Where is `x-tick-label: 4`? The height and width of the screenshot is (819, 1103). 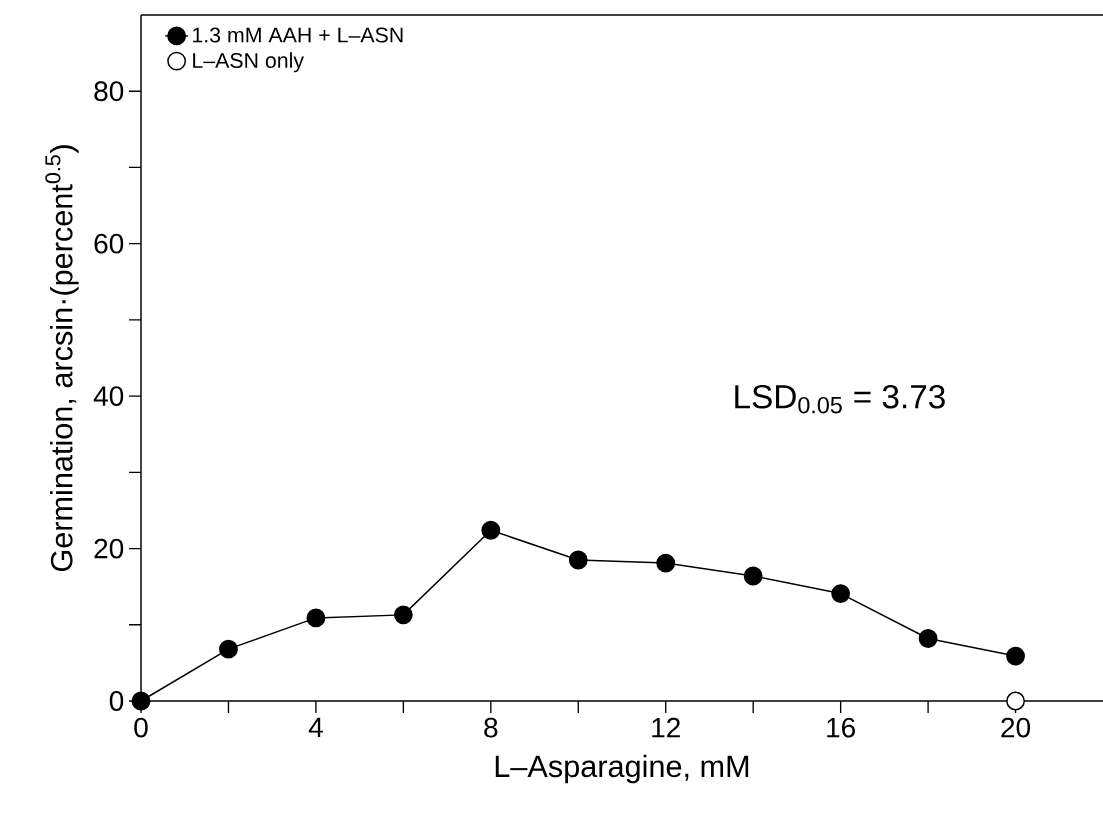
x-tick-label: 4 is located at coordinates (315, 727).